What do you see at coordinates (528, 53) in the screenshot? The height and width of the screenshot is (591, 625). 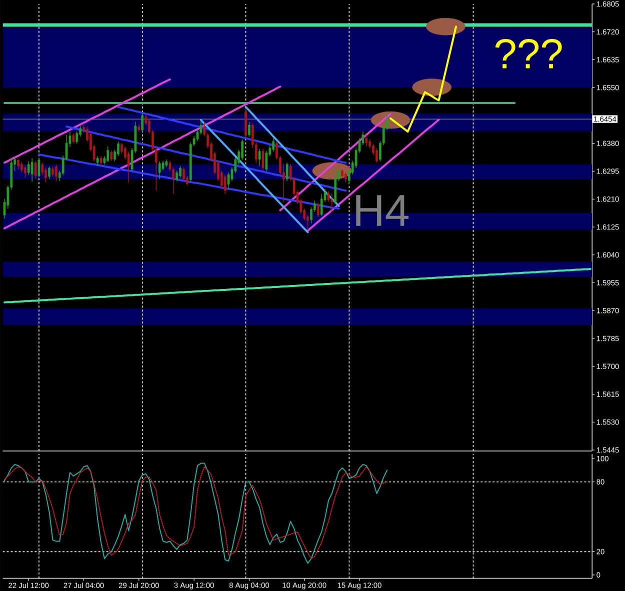 I see `annotation: ???` at bounding box center [528, 53].